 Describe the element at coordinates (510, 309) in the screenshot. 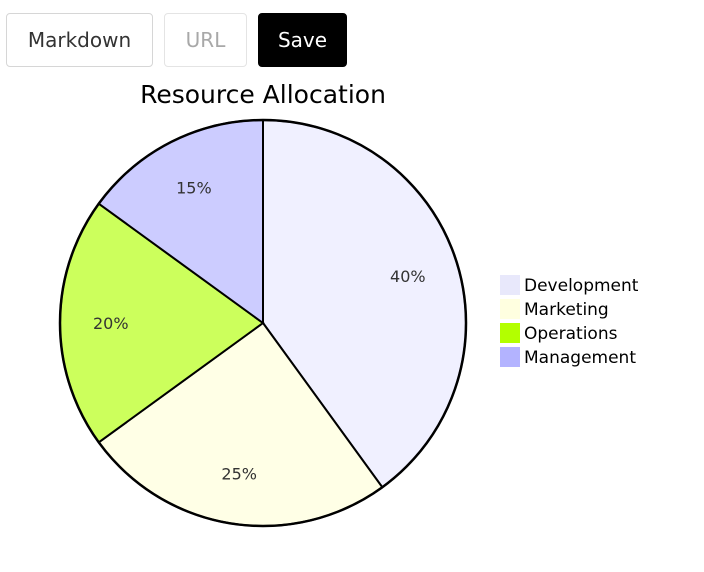

I see `legend-swatch-marketing` at that location.